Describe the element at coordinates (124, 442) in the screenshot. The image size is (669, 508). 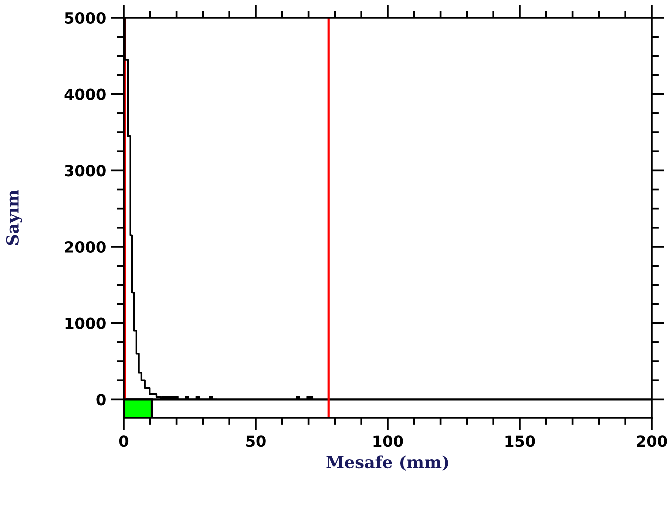
I see `x-tick-label: 0` at that location.